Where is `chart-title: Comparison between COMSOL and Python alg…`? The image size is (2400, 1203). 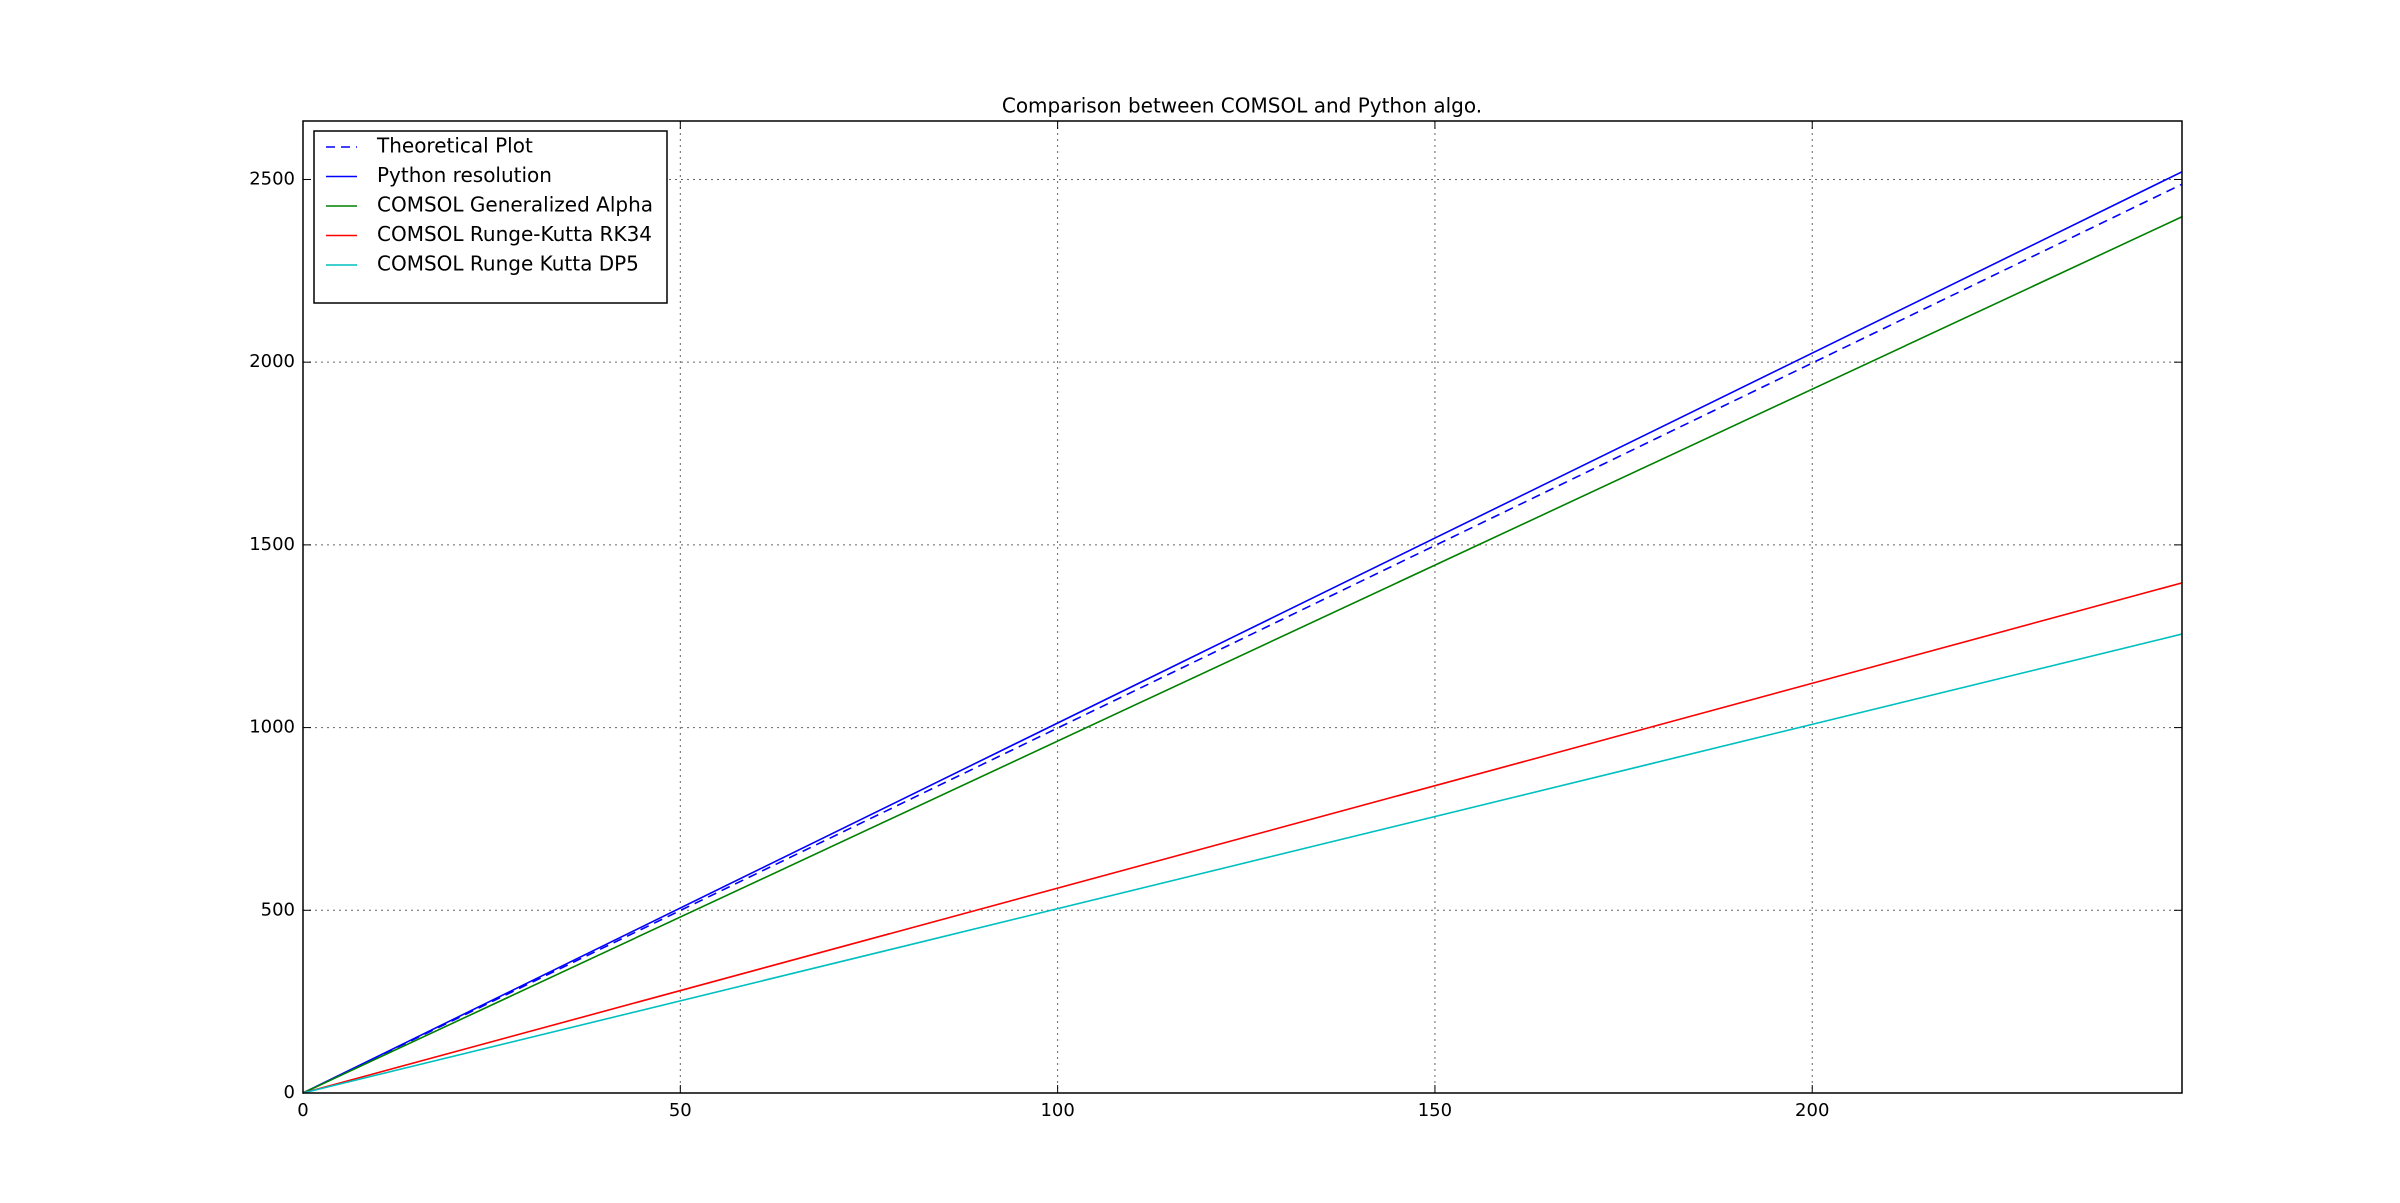 chart-title: Comparison between COMSOL and Python alg… is located at coordinates (1242, 106).